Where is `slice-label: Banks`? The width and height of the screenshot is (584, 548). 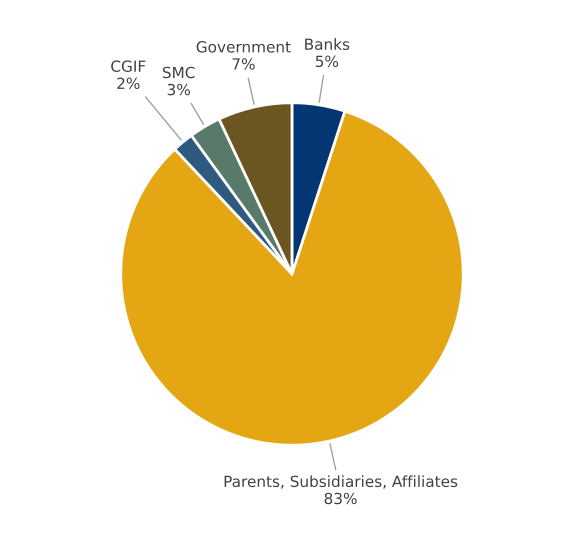
slice-label: Banks is located at coordinates (327, 44).